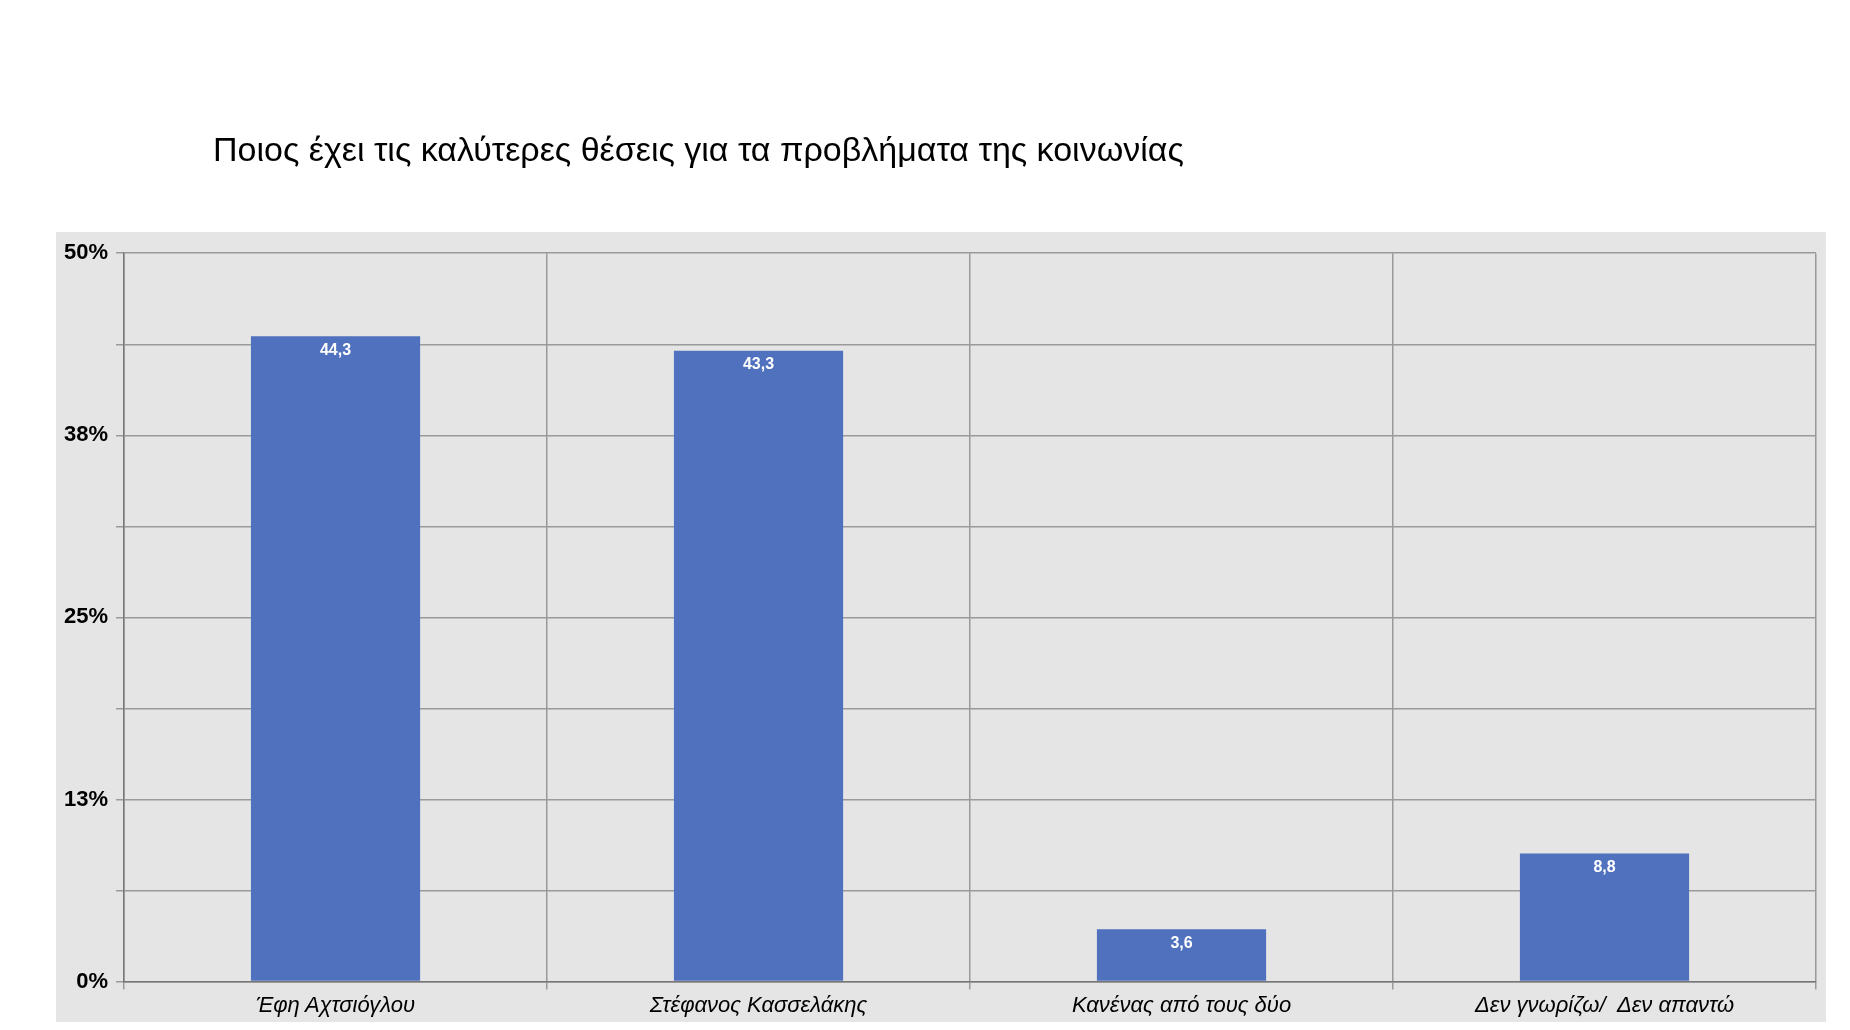  What do you see at coordinates (1181, 1004) in the screenshot?
I see `x-tick-label: Κανένας από τους δύο` at bounding box center [1181, 1004].